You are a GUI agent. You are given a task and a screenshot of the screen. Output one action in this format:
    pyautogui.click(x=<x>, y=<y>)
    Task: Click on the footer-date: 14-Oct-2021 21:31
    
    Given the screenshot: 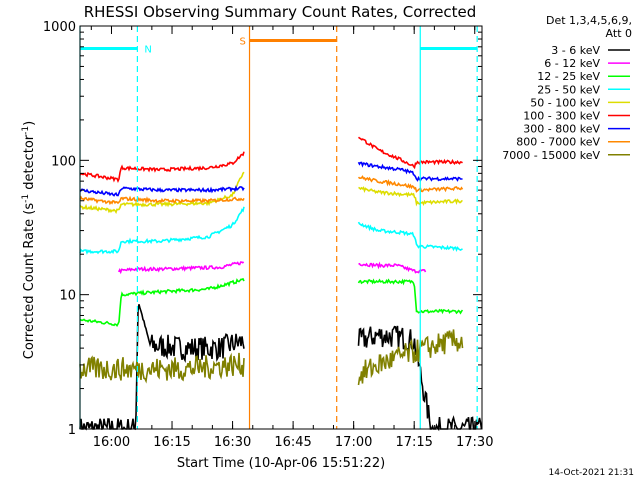 What is the action you would take?
    pyautogui.click(x=591, y=473)
    